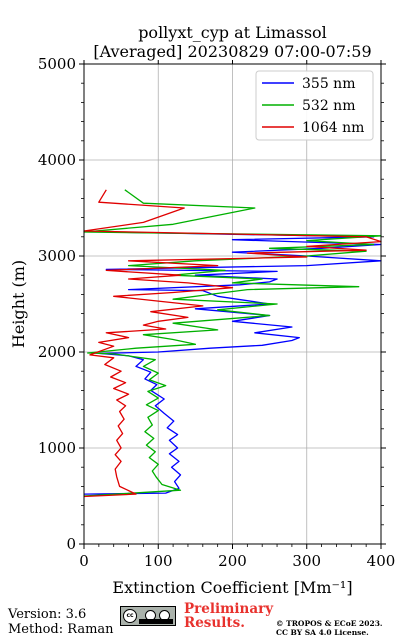 This screenshot has width=400, height=640. What do you see at coordinates (232, 587) in the screenshot?
I see `x-axis-label: Extinction Coefficient [Mm⁻¹]` at bounding box center [232, 587].